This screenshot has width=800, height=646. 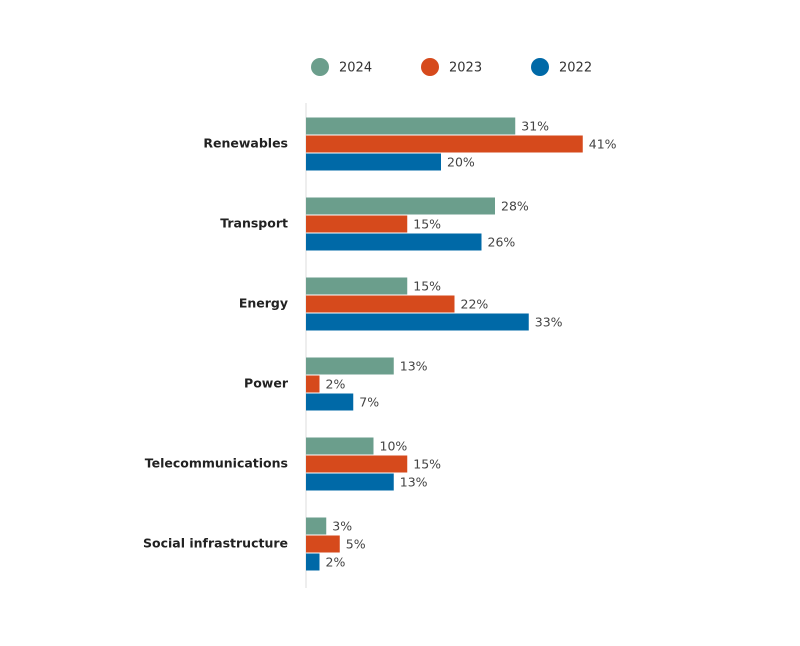 I want to click on value-label: 7%, so click(x=369, y=402).